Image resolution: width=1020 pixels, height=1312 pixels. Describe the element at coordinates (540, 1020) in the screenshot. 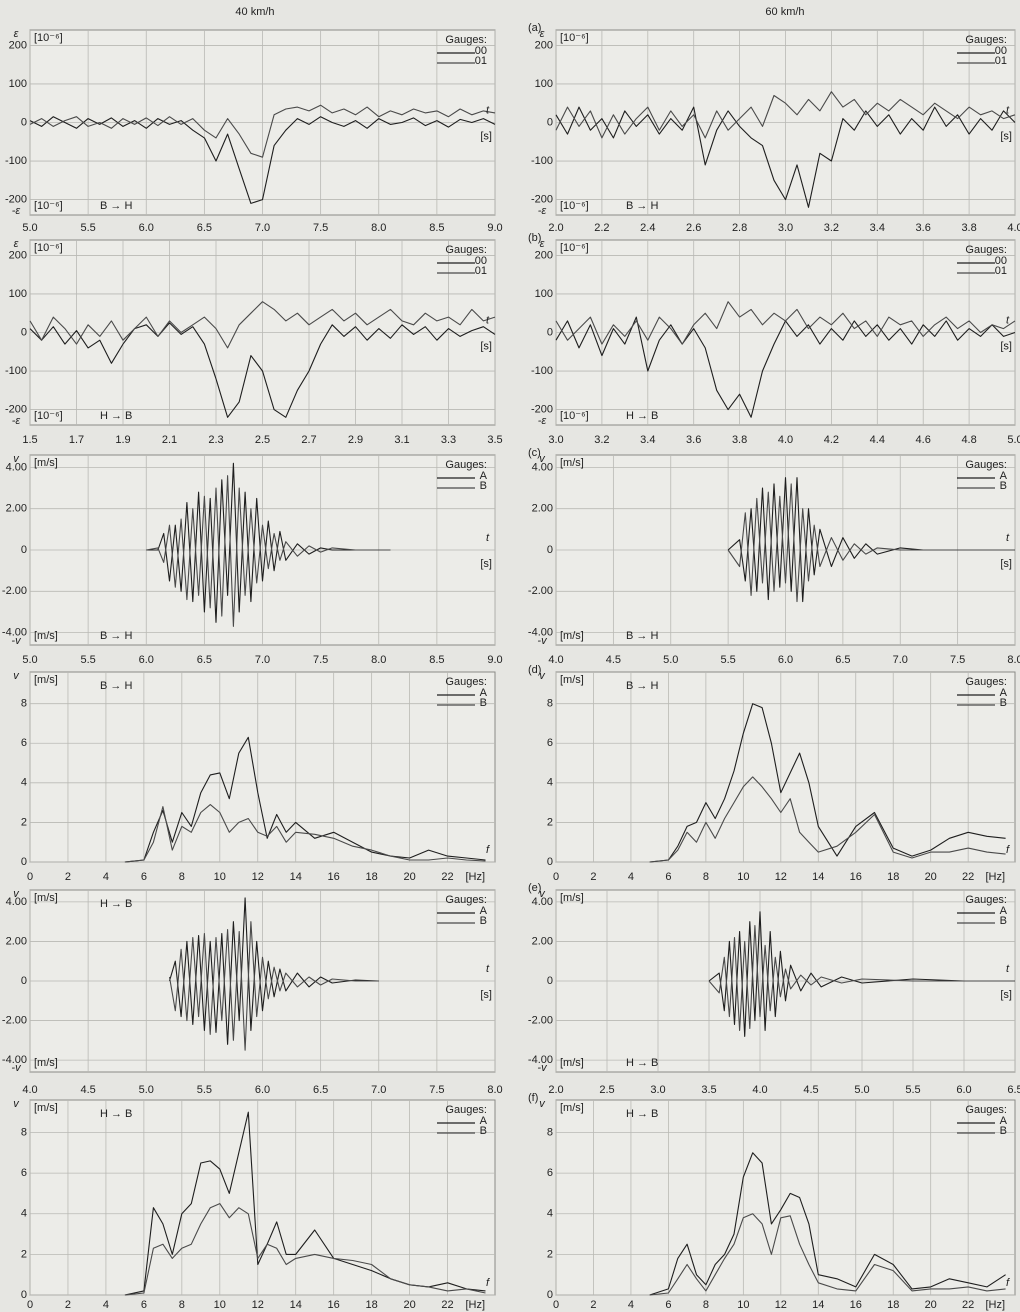

I see `y-tick-label: -2.00` at that location.